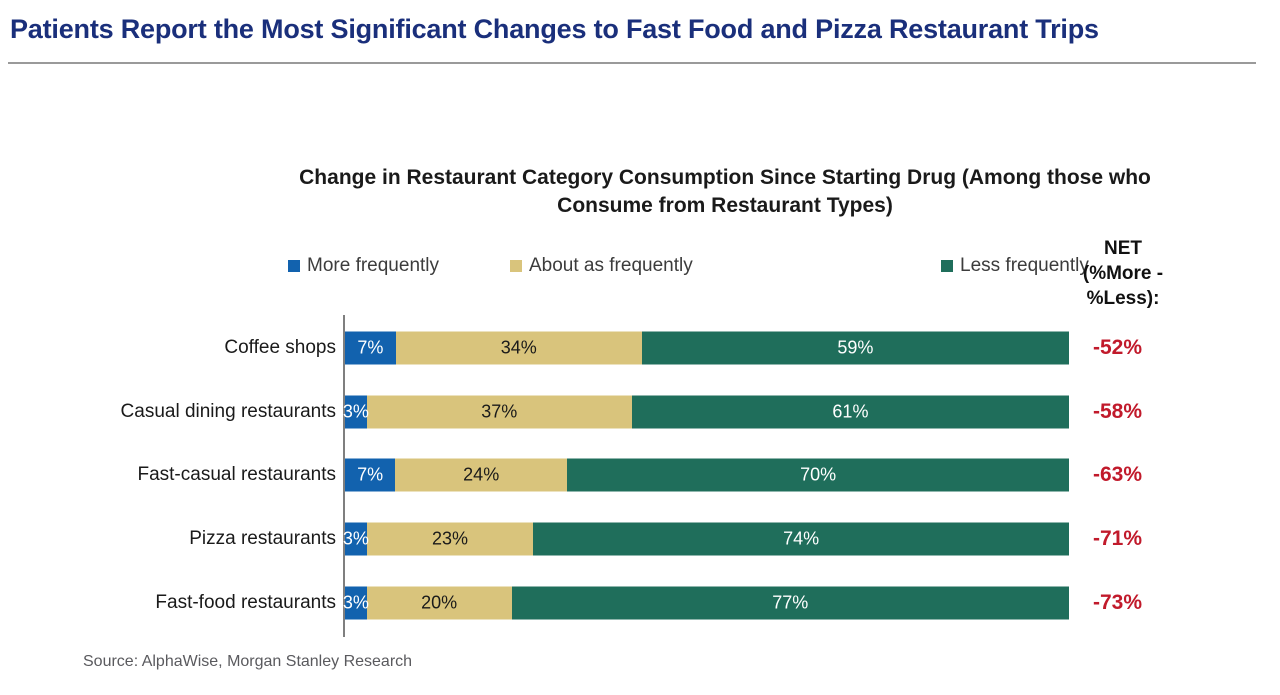 This screenshot has height=695, width=1280. I want to click on bar-segment-1: 23%, so click(450, 539).